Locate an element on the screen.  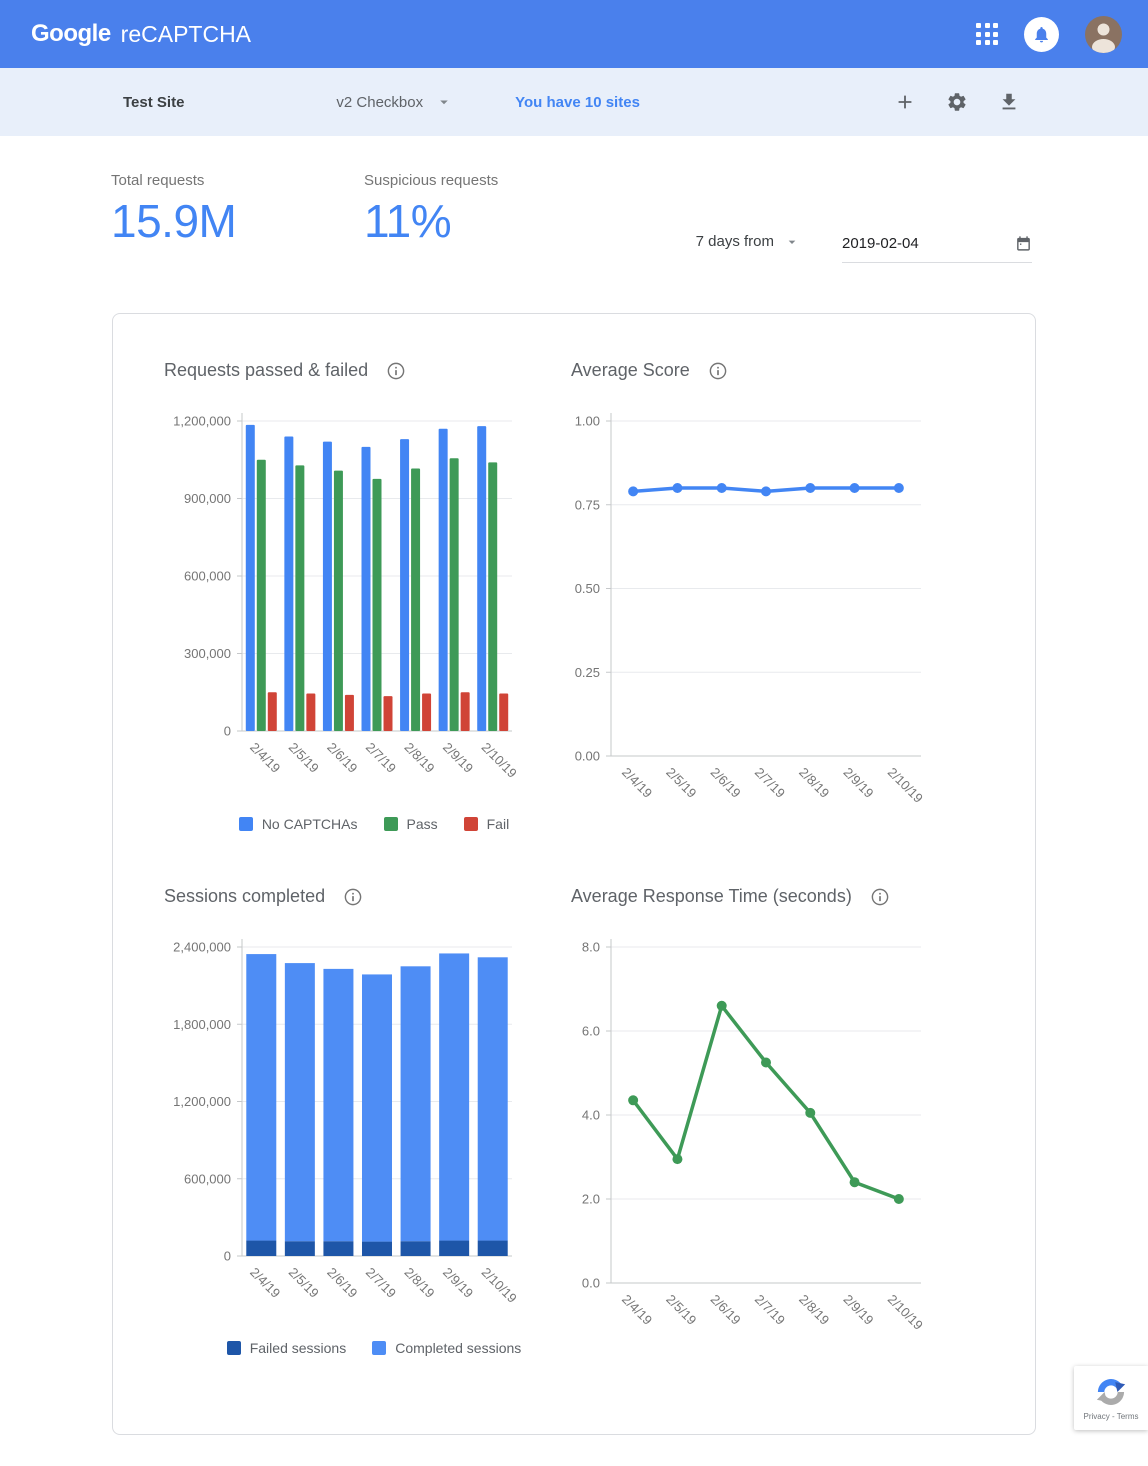
apps-grid-icon is located at coordinates (987, 34).